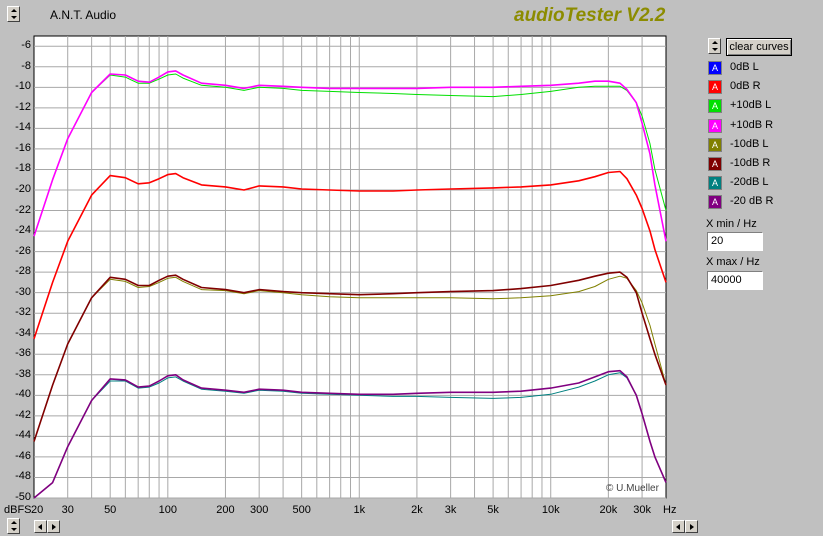  What do you see at coordinates (23, 312) in the screenshot?
I see `y-tick-label: -32` at bounding box center [23, 312].